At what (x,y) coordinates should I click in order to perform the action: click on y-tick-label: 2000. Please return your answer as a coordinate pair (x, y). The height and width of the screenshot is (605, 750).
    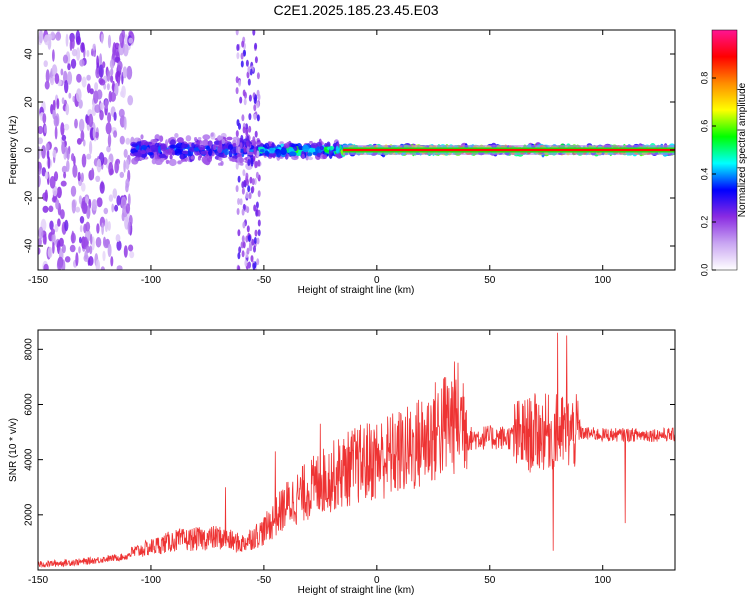
    Looking at the image, I should click on (29, 514).